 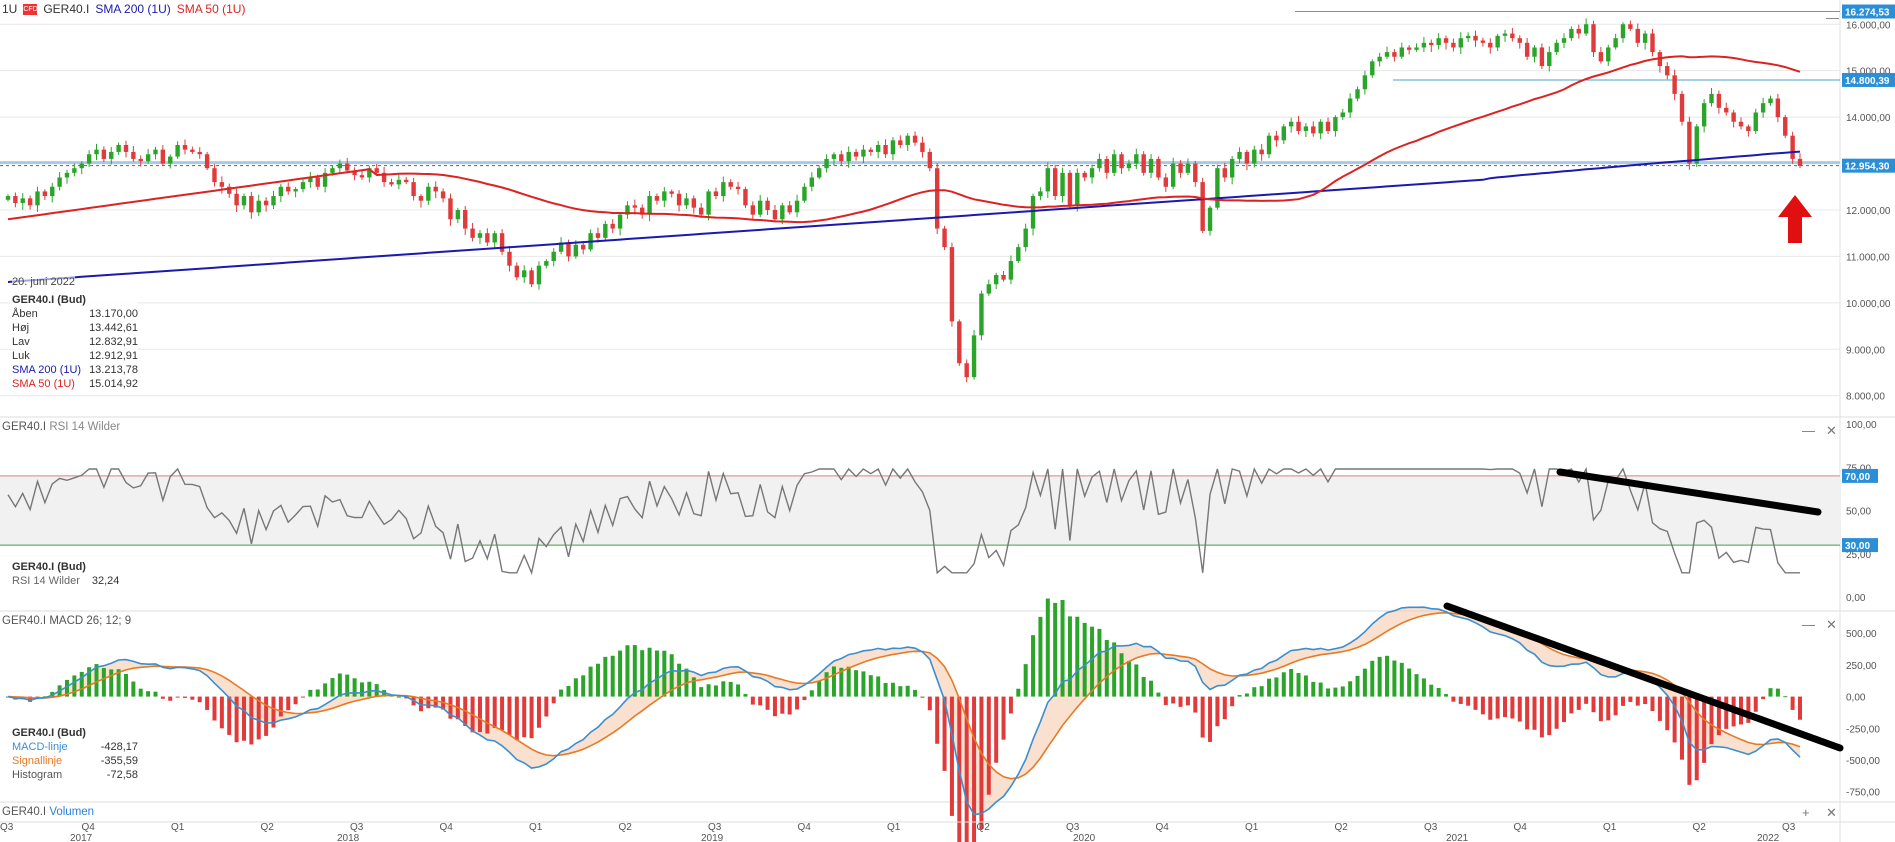 What do you see at coordinates (1832, 17) in the screenshot?
I see `price-minimize-button: —` at bounding box center [1832, 17].